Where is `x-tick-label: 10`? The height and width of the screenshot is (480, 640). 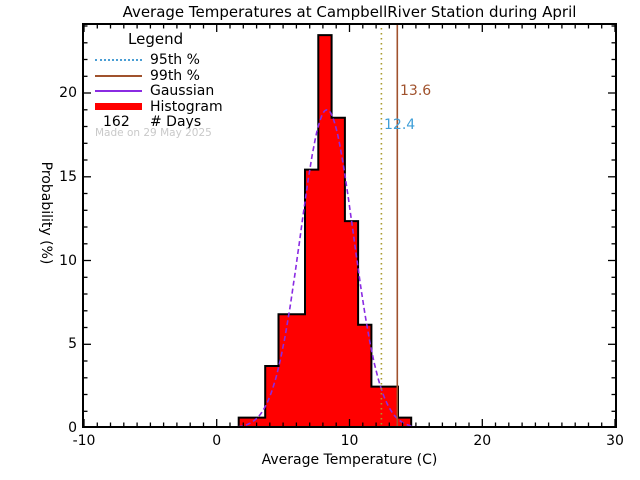 x-tick-label: 10 is located at coordinates (349, 441).